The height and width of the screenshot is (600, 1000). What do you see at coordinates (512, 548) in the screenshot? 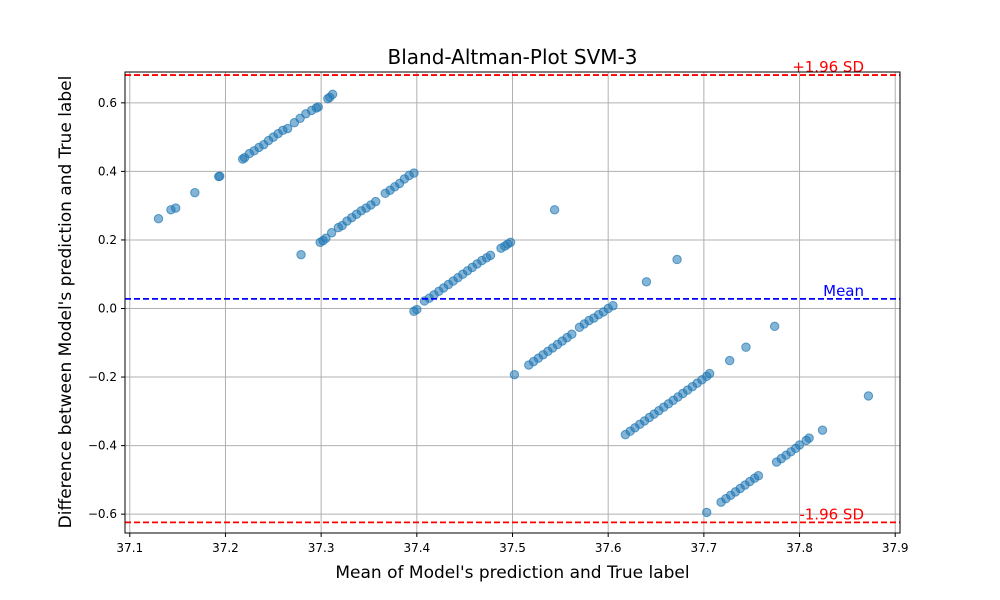
I see `x-tick-label: 37.5` at bounding box center [512, 548].